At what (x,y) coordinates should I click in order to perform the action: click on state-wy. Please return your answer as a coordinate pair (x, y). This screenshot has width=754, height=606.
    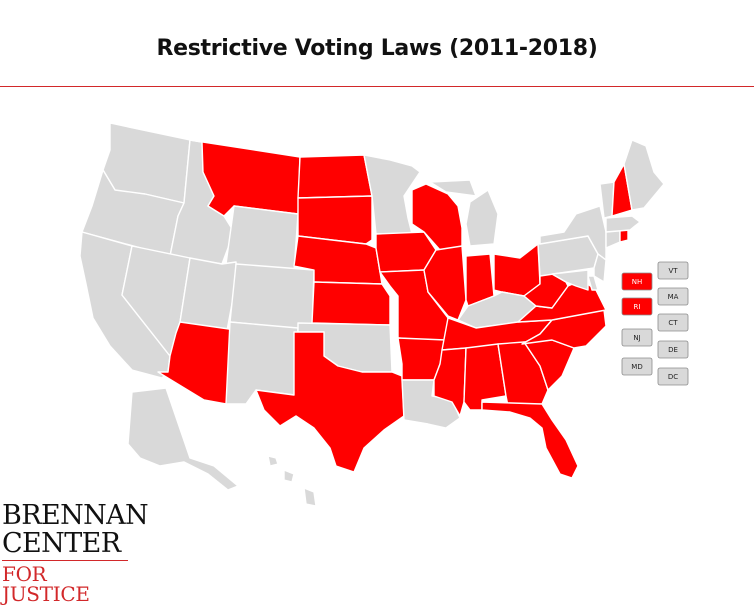
    Looking at the image, I should click on (262, 238).